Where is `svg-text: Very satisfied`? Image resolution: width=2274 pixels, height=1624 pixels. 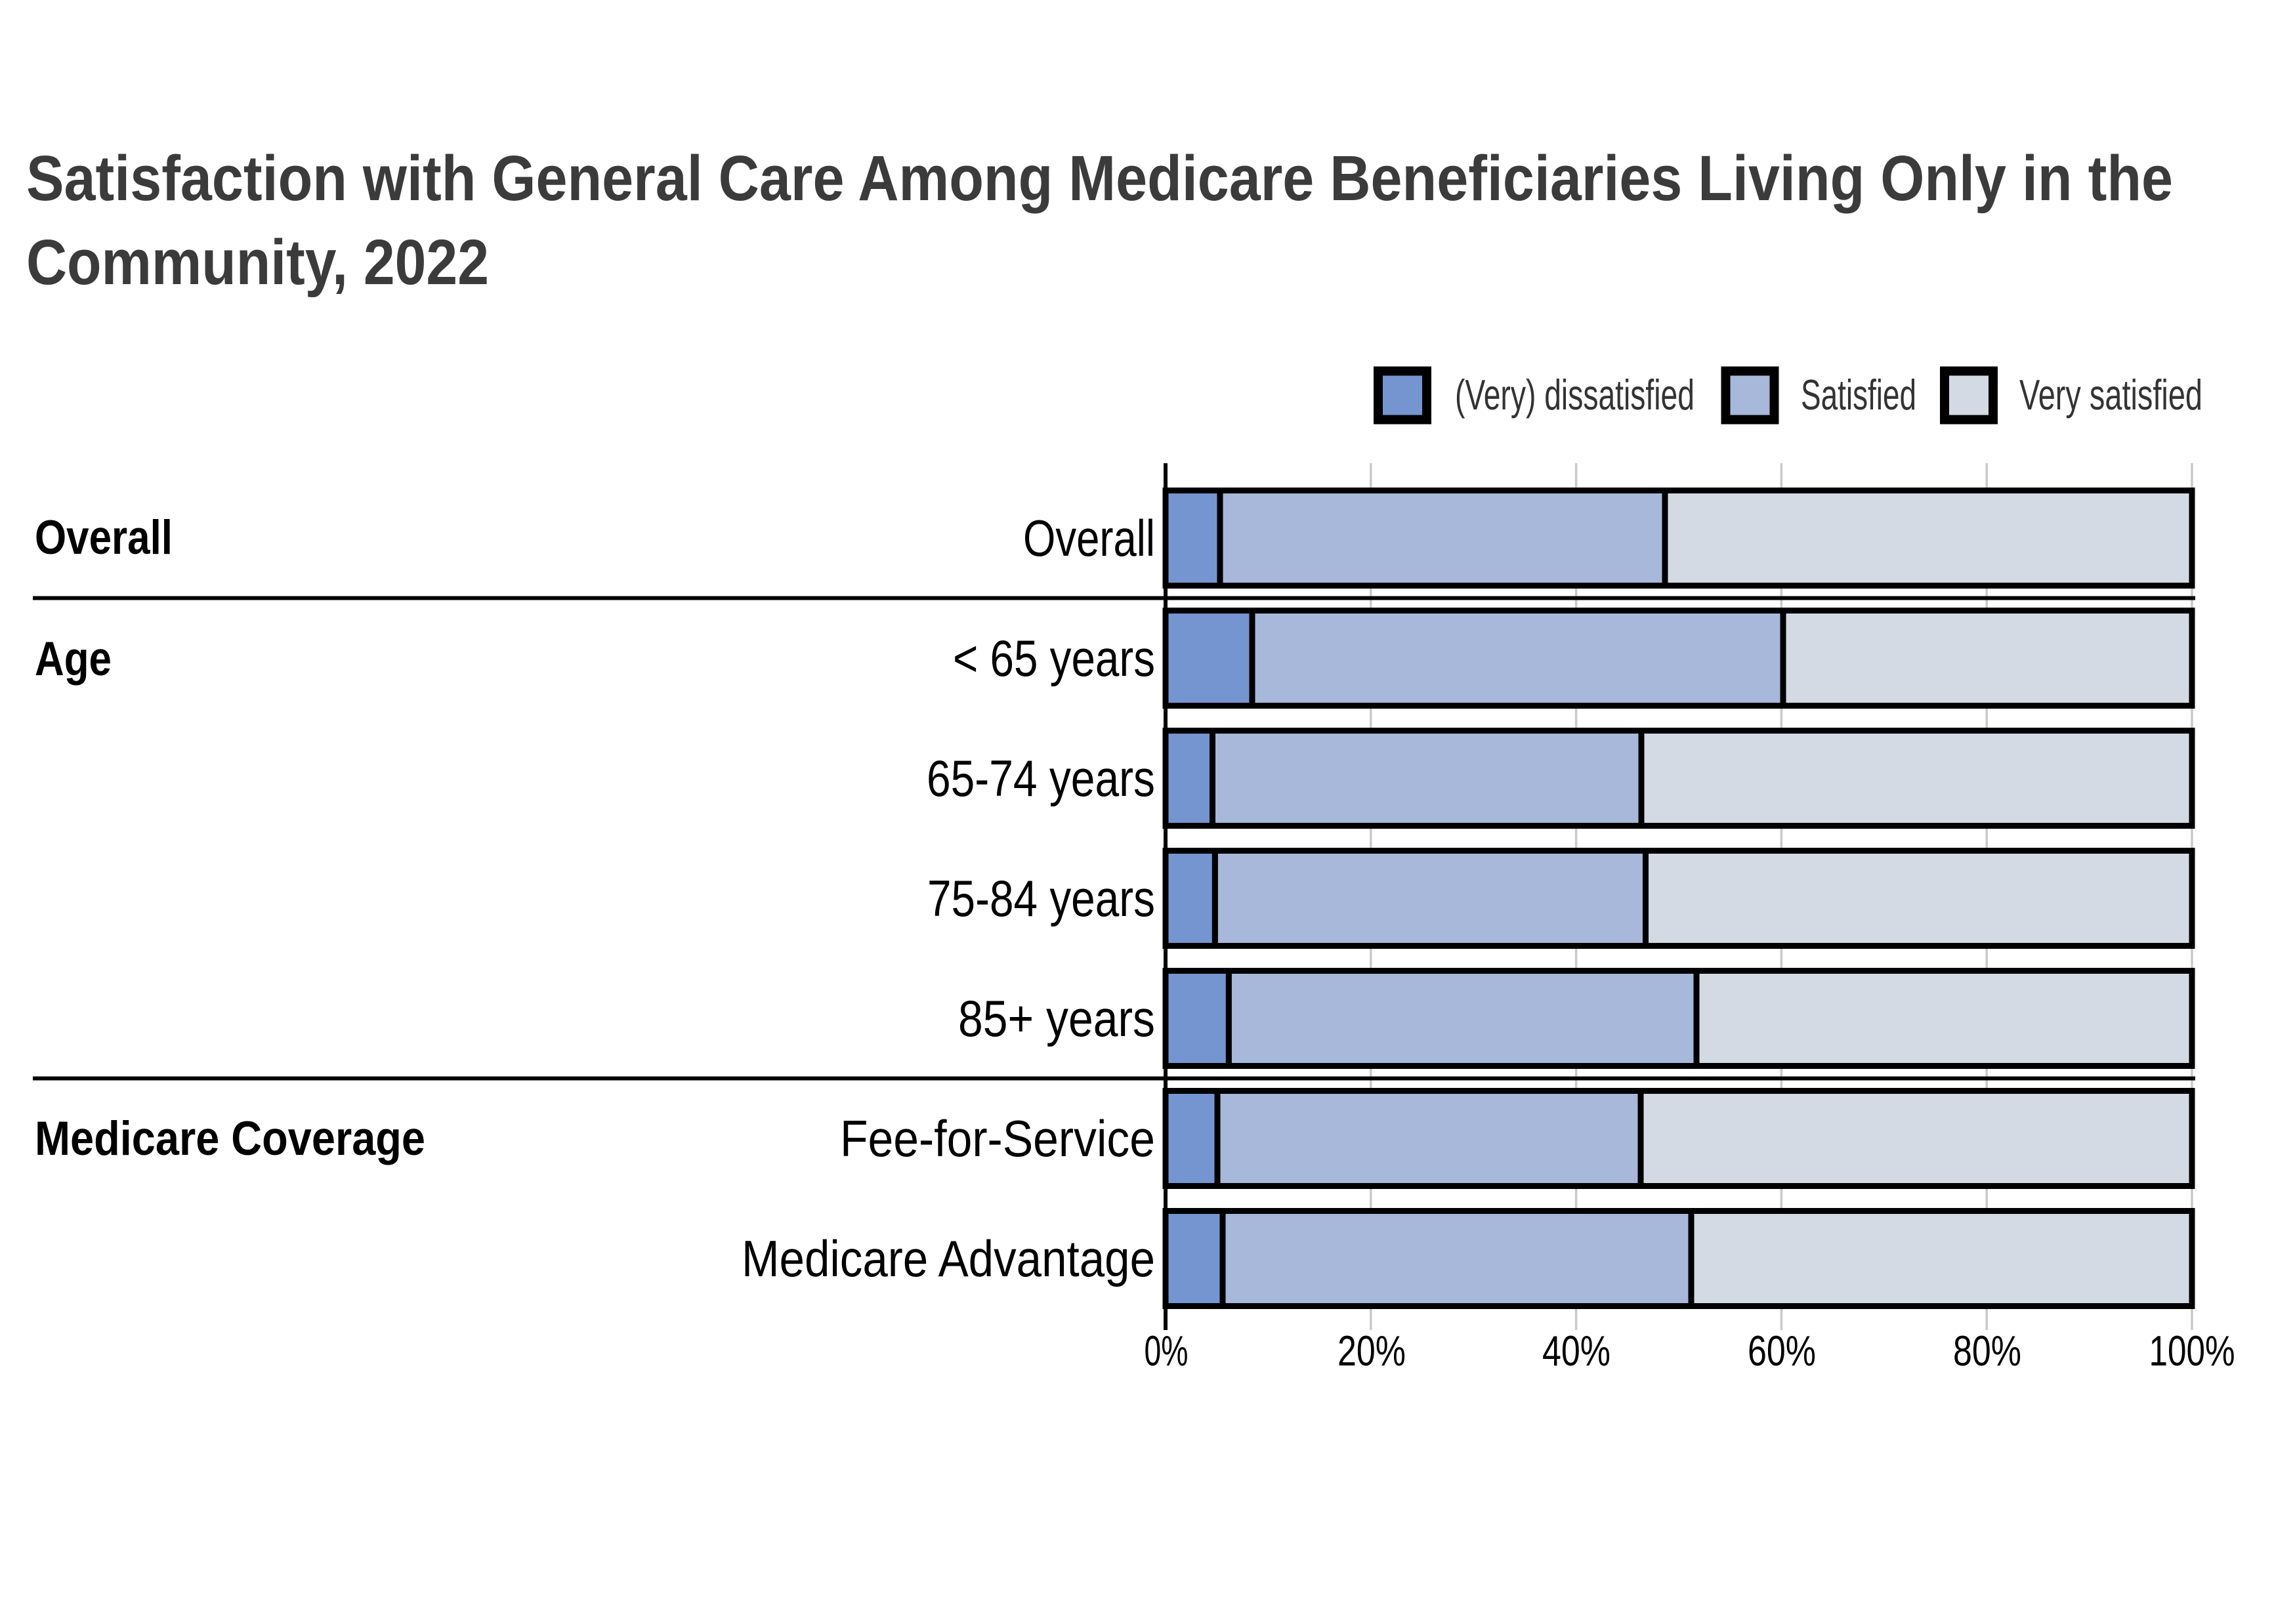 svg-text: Very satisfied is located at coordinates (2110, 395).